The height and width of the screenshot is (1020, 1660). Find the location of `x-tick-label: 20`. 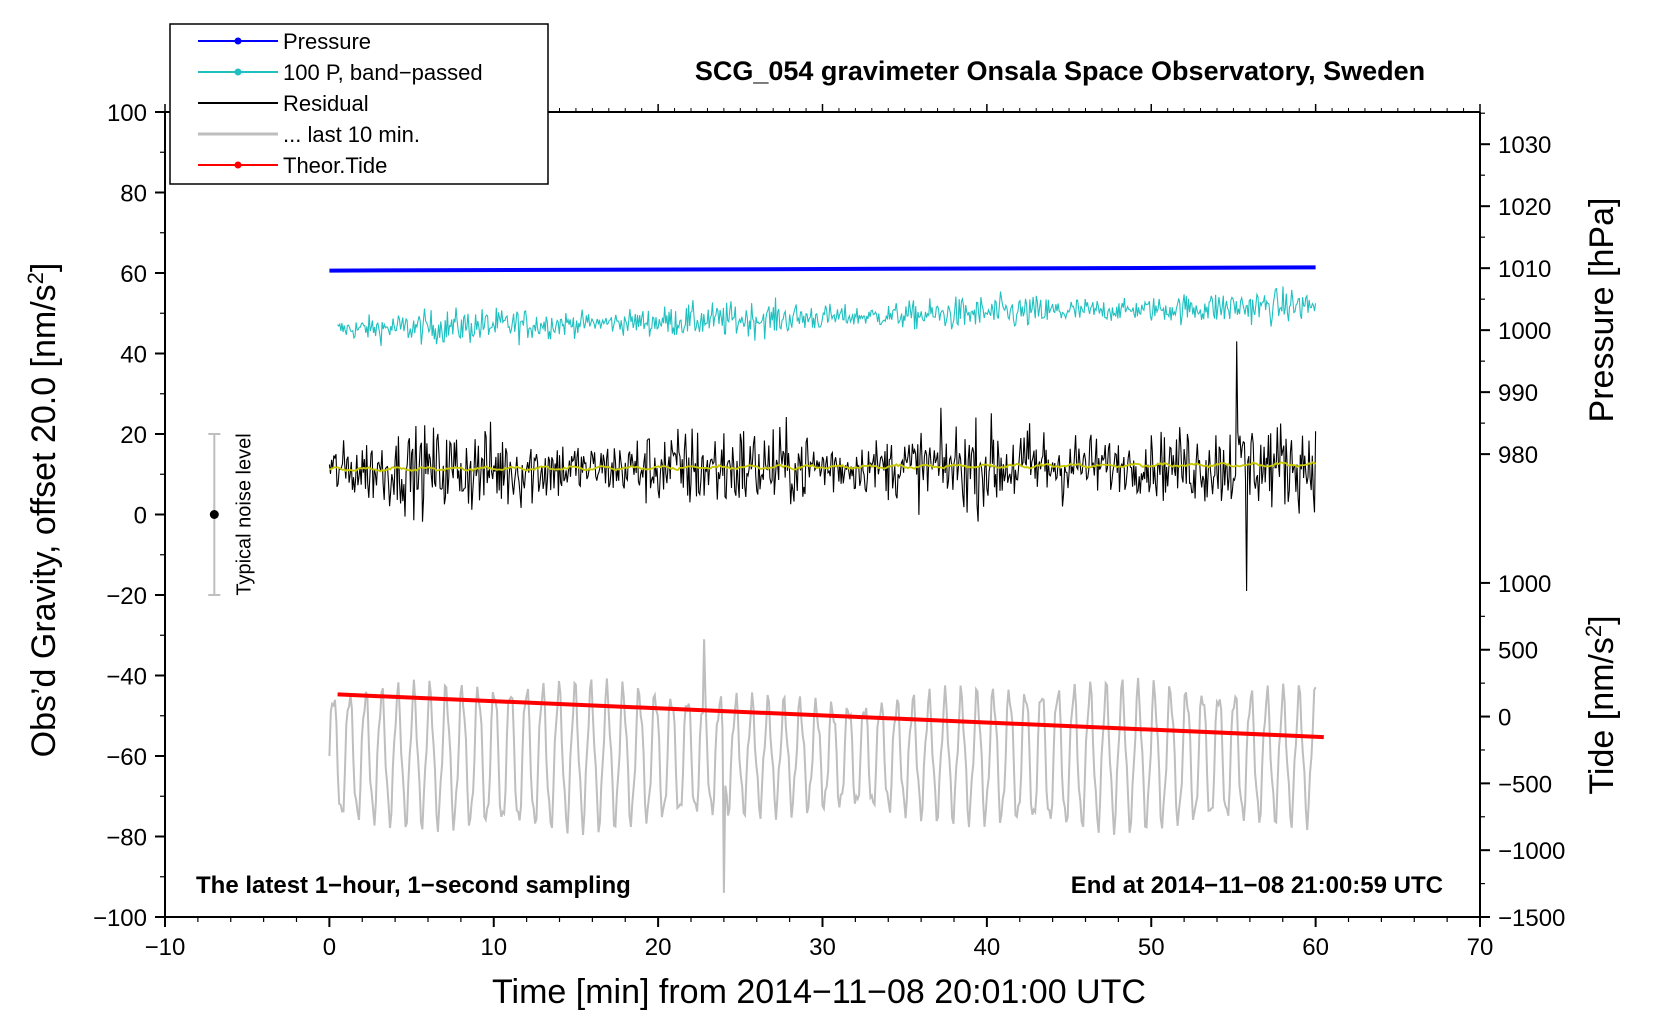

x-tick-label: 20 is located at coordinates (658, 947).